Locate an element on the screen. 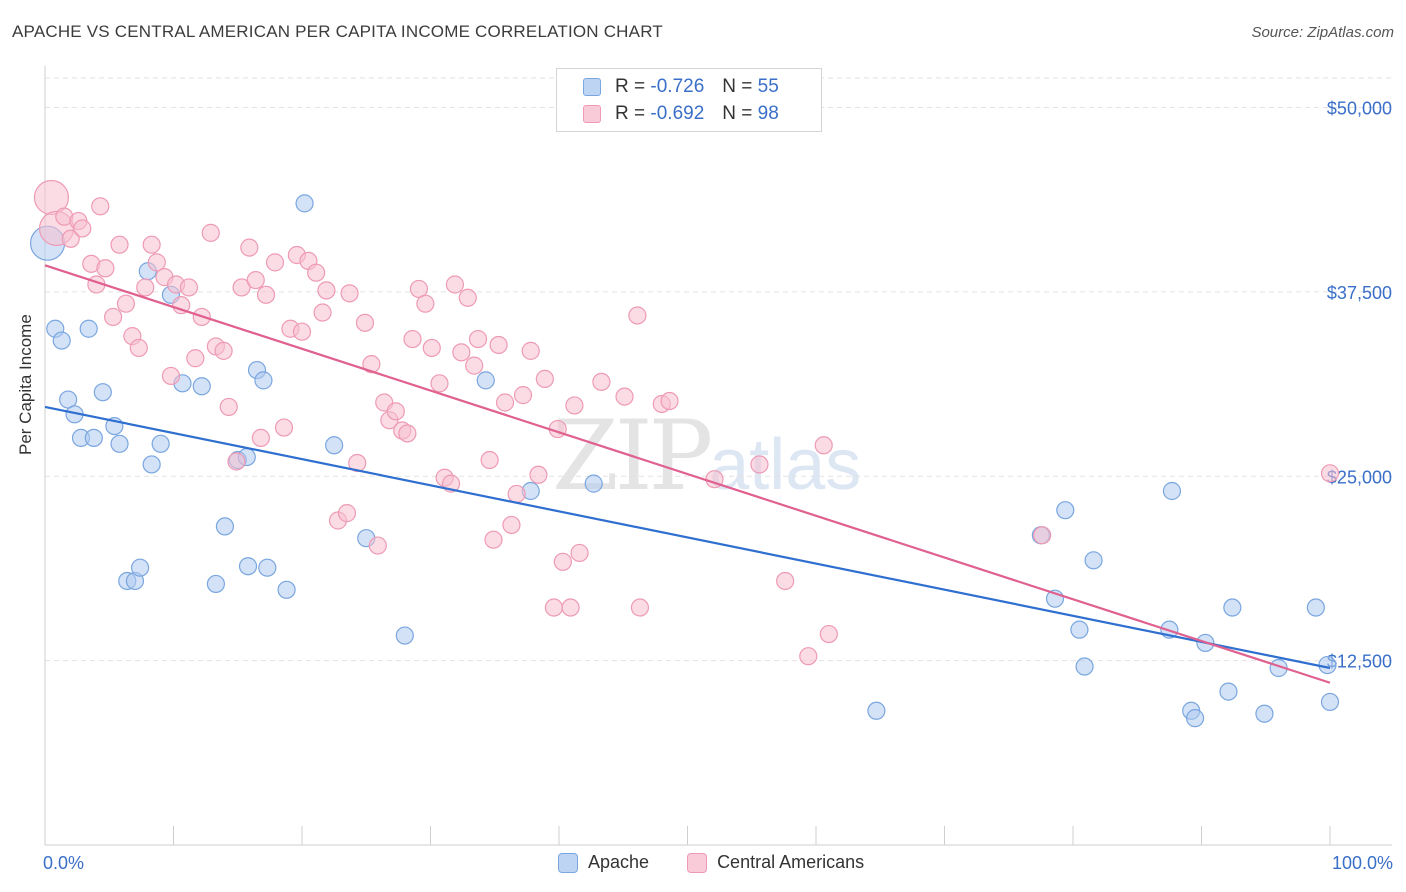  legend-item-central: Central Americans is located at coordinates (775, 862).